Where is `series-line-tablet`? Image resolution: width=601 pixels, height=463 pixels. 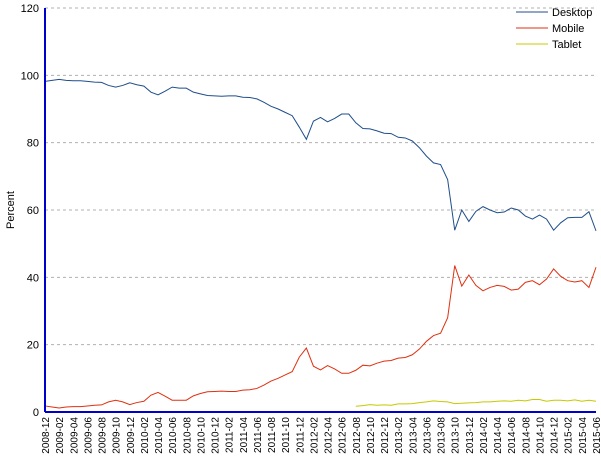
series-line-tablet is located at coordinates (476, 403).